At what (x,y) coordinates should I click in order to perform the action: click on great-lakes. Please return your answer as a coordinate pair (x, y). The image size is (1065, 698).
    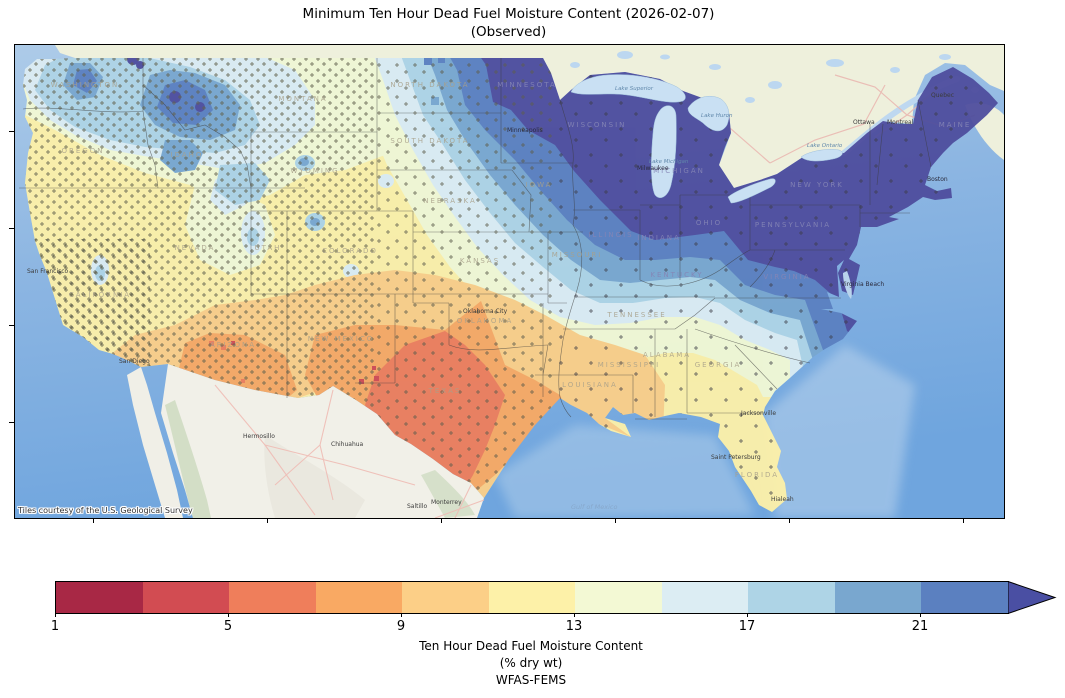
    Looking at the image, I should click on (711, 186).